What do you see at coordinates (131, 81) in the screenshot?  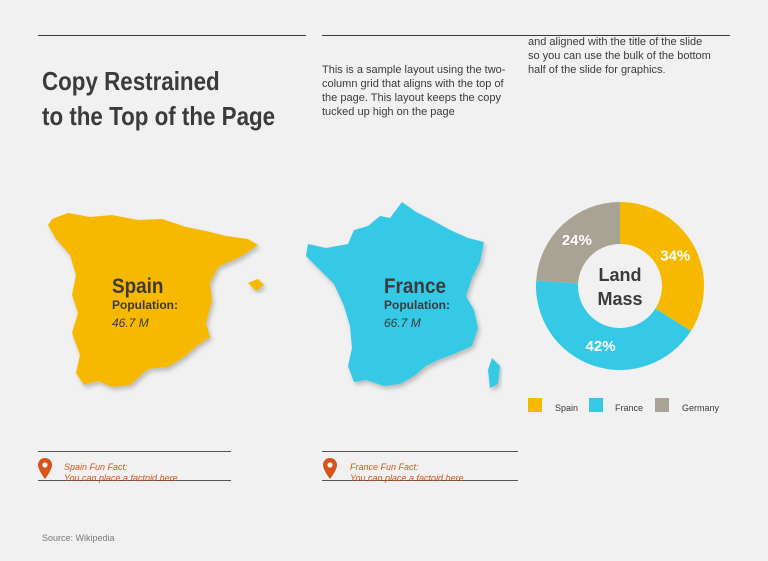 I see `title-line-1: Copy Restrained` at bounding box center [131, 81].